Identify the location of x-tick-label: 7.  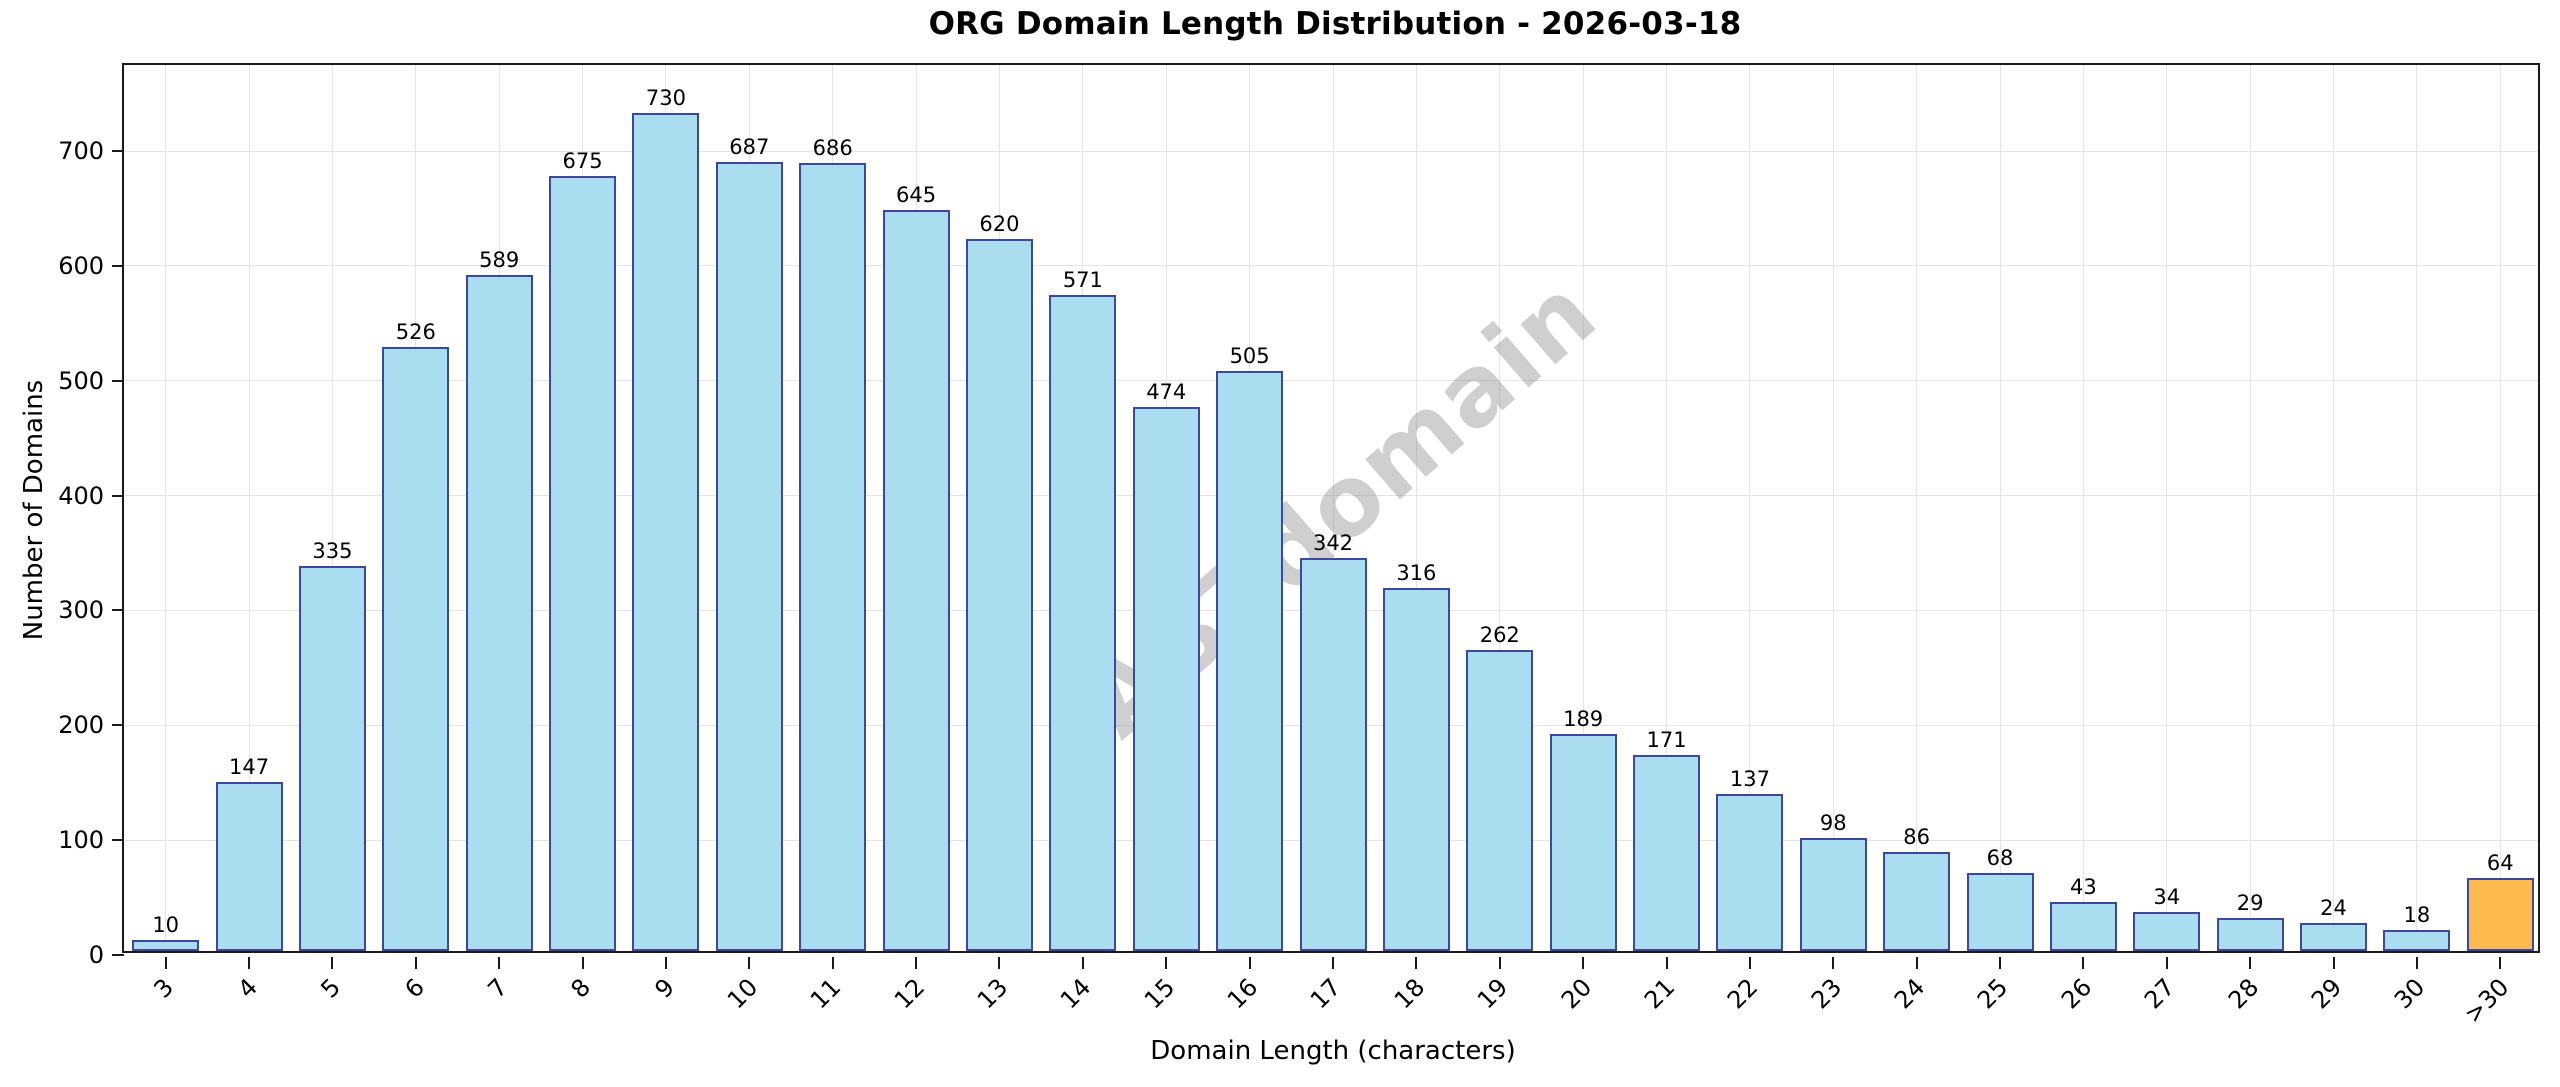
(498, 988).